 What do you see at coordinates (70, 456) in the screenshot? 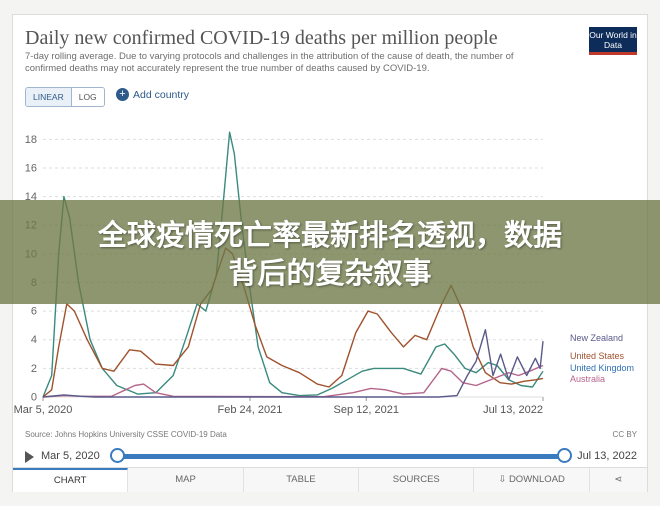
I see `timeline-start-label: Mar 5, 2020` at bounding box center [70, 456].